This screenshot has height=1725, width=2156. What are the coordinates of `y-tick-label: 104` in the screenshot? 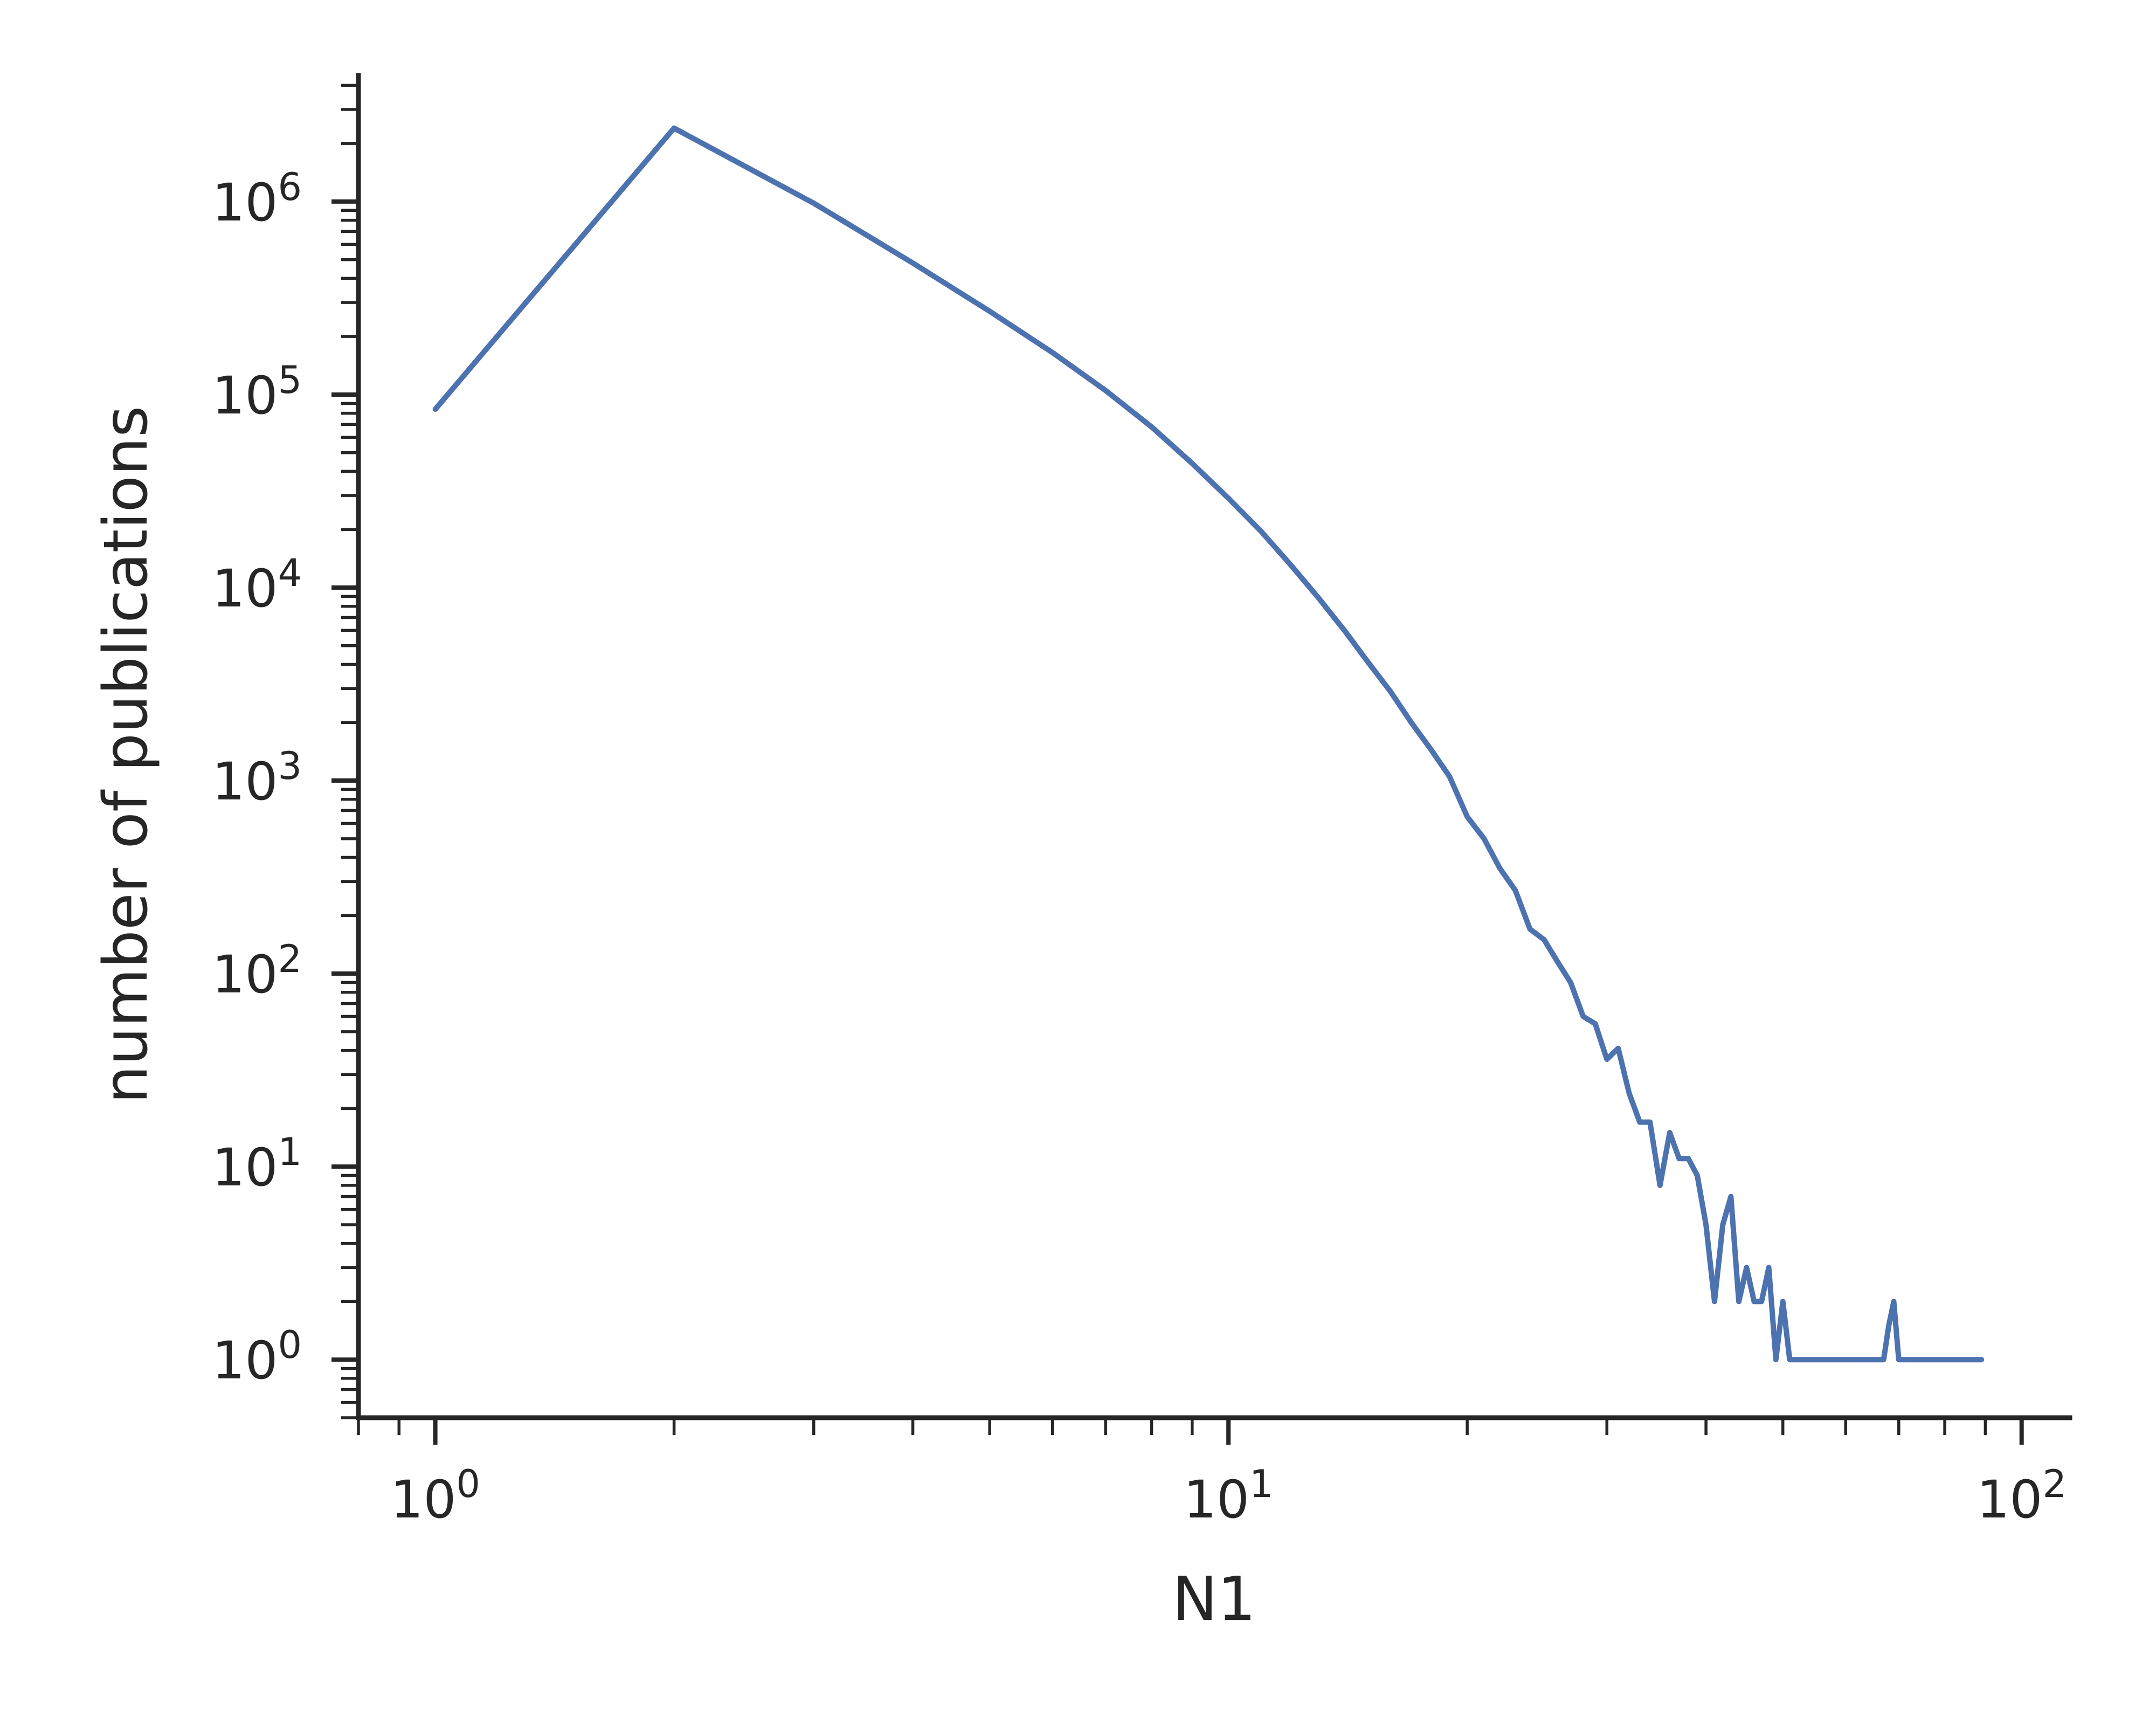 It's located at (257, 585).